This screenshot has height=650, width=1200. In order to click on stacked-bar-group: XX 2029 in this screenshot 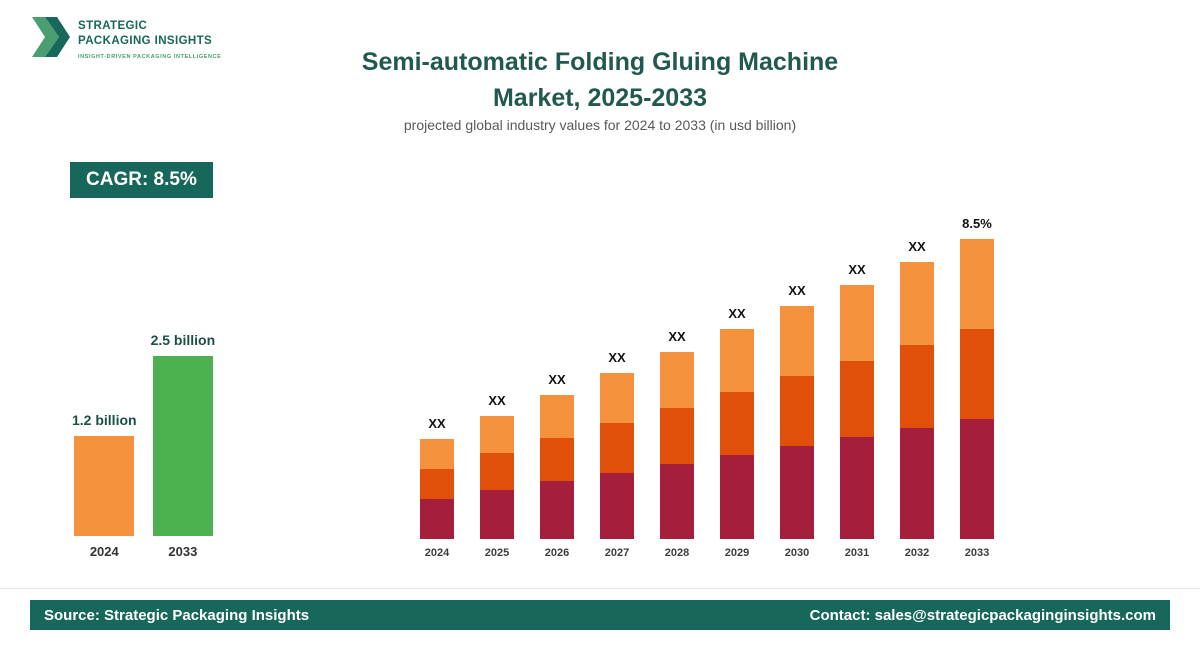, I will do `click(737, 432)`.